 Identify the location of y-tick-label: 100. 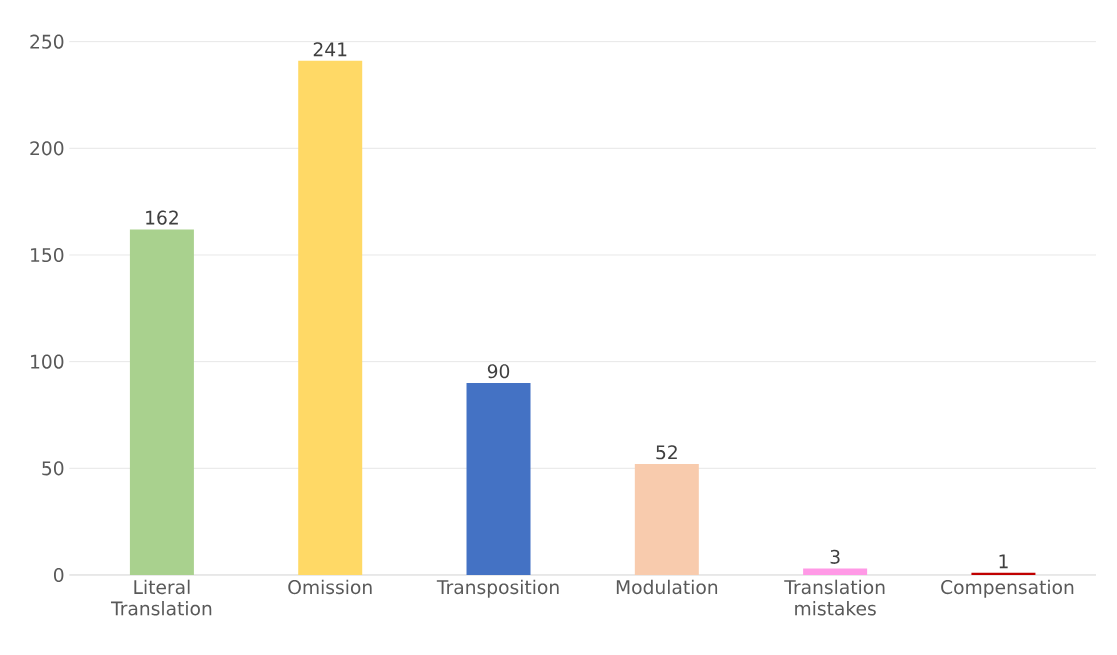
(47, 361).